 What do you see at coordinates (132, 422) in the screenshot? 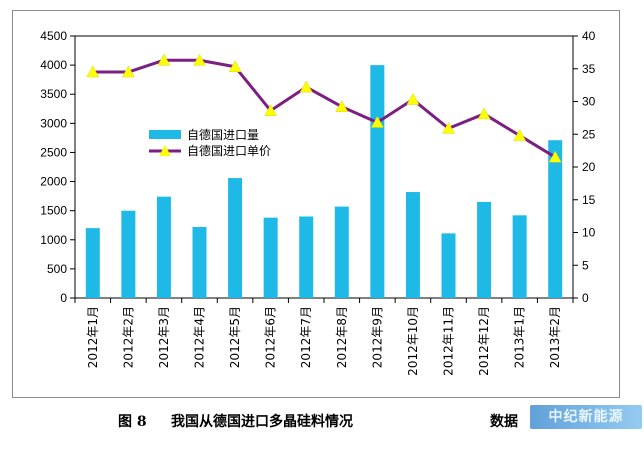
I see `figure-number: 图 8` at bounding box center [132, 422].